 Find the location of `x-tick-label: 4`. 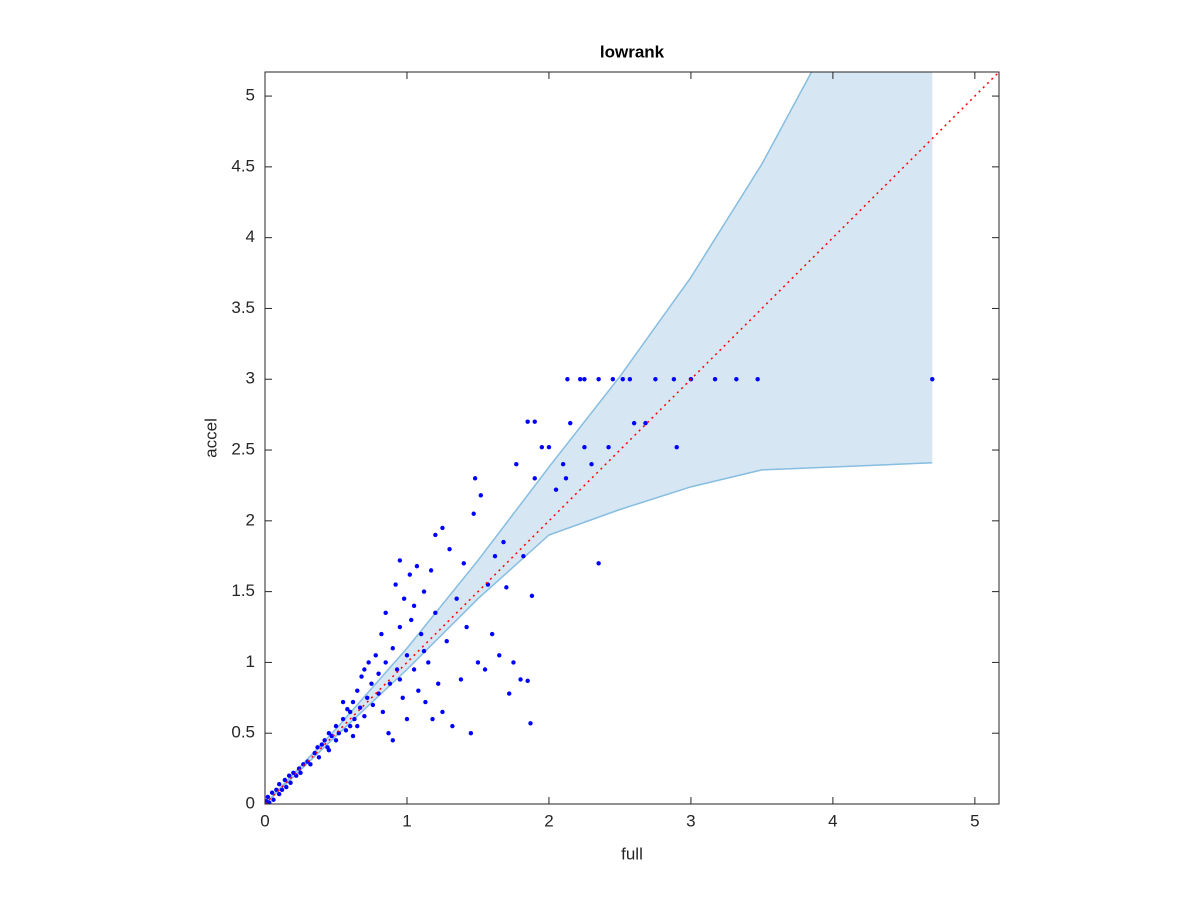

x-tick-label: 4 is located at coordinates (832, 820).